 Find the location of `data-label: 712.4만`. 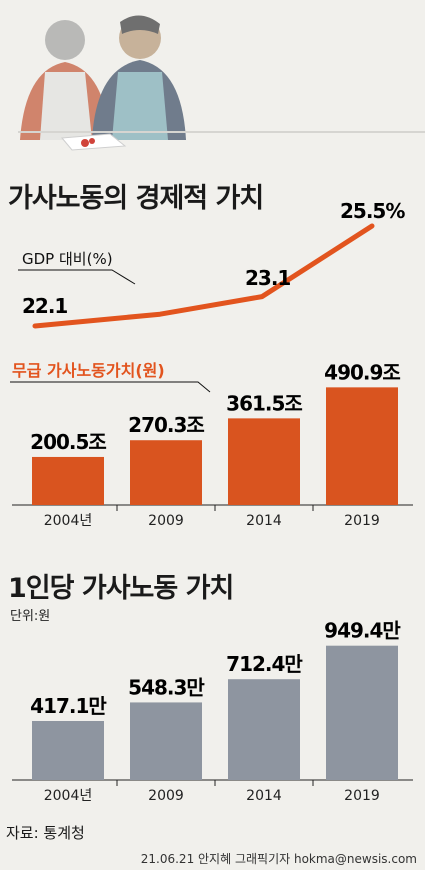

data-label: 712.4만 is located at coordinates (264, 664).